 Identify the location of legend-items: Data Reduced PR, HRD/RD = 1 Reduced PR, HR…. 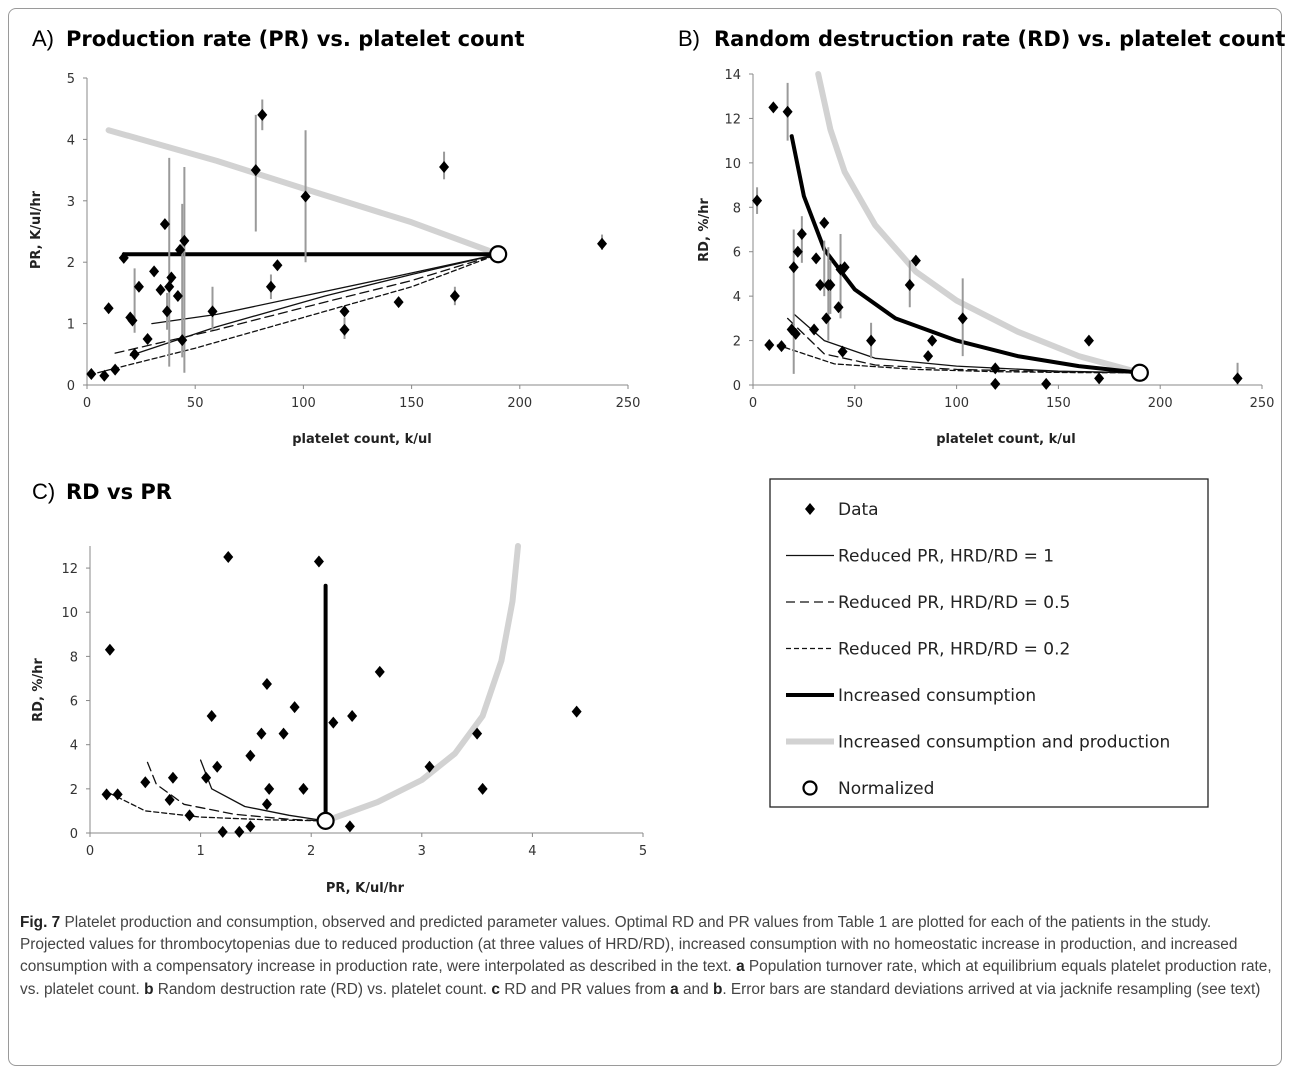
(978, 649).